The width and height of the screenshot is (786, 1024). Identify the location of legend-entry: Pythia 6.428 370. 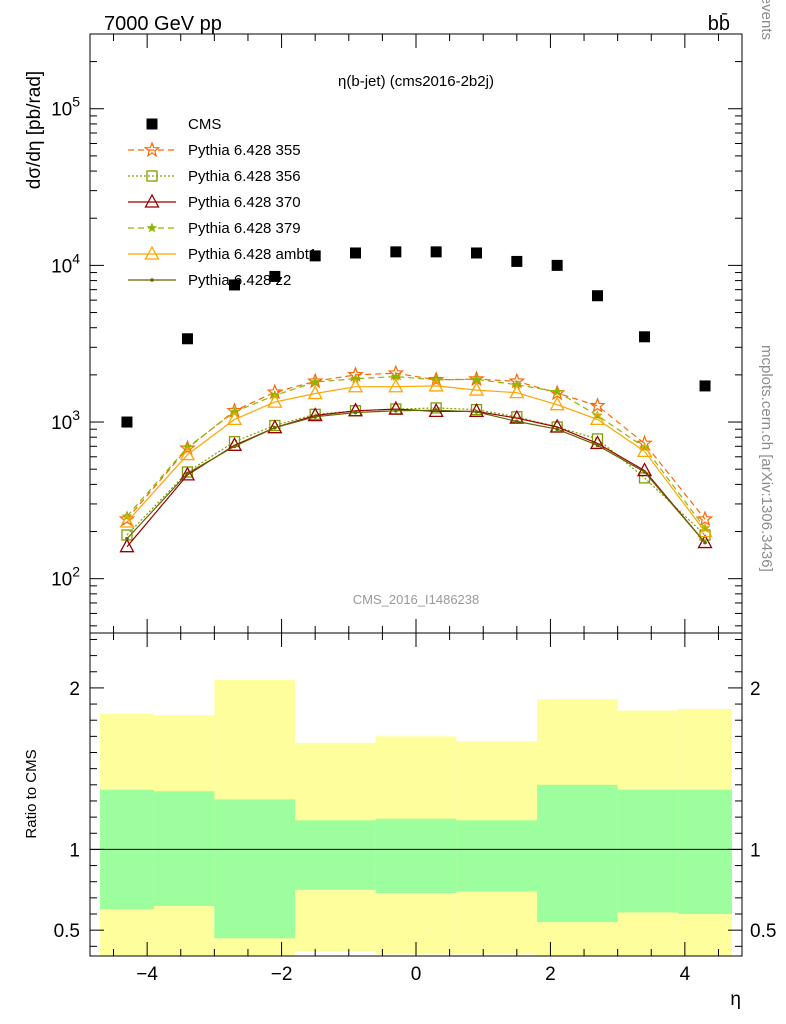
(214, 202).